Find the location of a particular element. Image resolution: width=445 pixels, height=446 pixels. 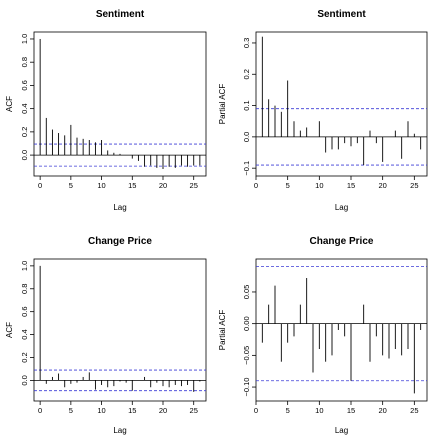

y-tick-label: 0.05 is located at coordinates (246, 292).